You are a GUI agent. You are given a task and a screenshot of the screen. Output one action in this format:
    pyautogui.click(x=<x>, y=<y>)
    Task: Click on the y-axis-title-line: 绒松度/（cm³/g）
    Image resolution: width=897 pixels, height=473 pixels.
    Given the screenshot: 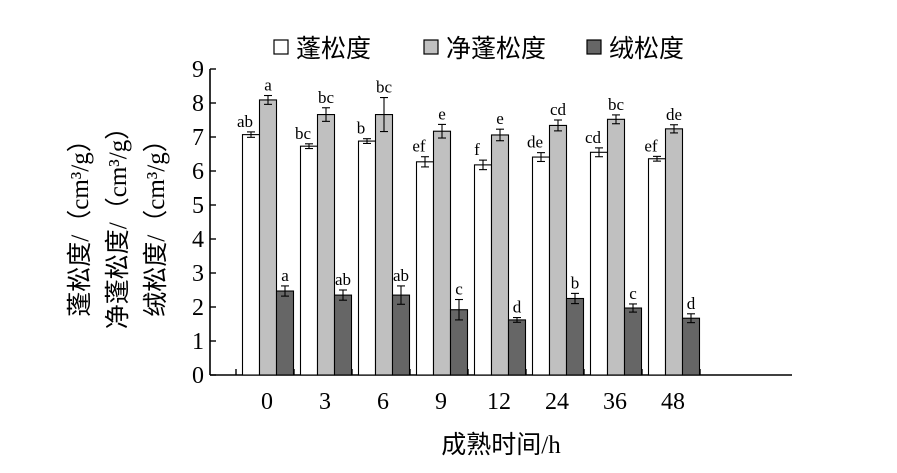 What is the action you would take?
    pyautogui.click(x=156, y=221)
    